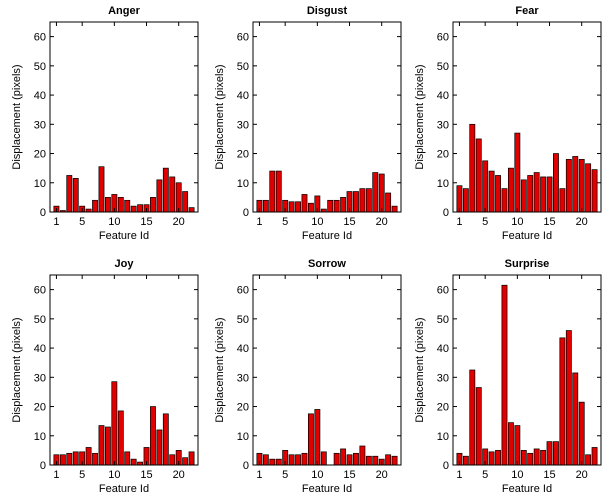 This screenshot has height=498, width=616. I want to click on chart-title: Disgust, so click(327, 11).